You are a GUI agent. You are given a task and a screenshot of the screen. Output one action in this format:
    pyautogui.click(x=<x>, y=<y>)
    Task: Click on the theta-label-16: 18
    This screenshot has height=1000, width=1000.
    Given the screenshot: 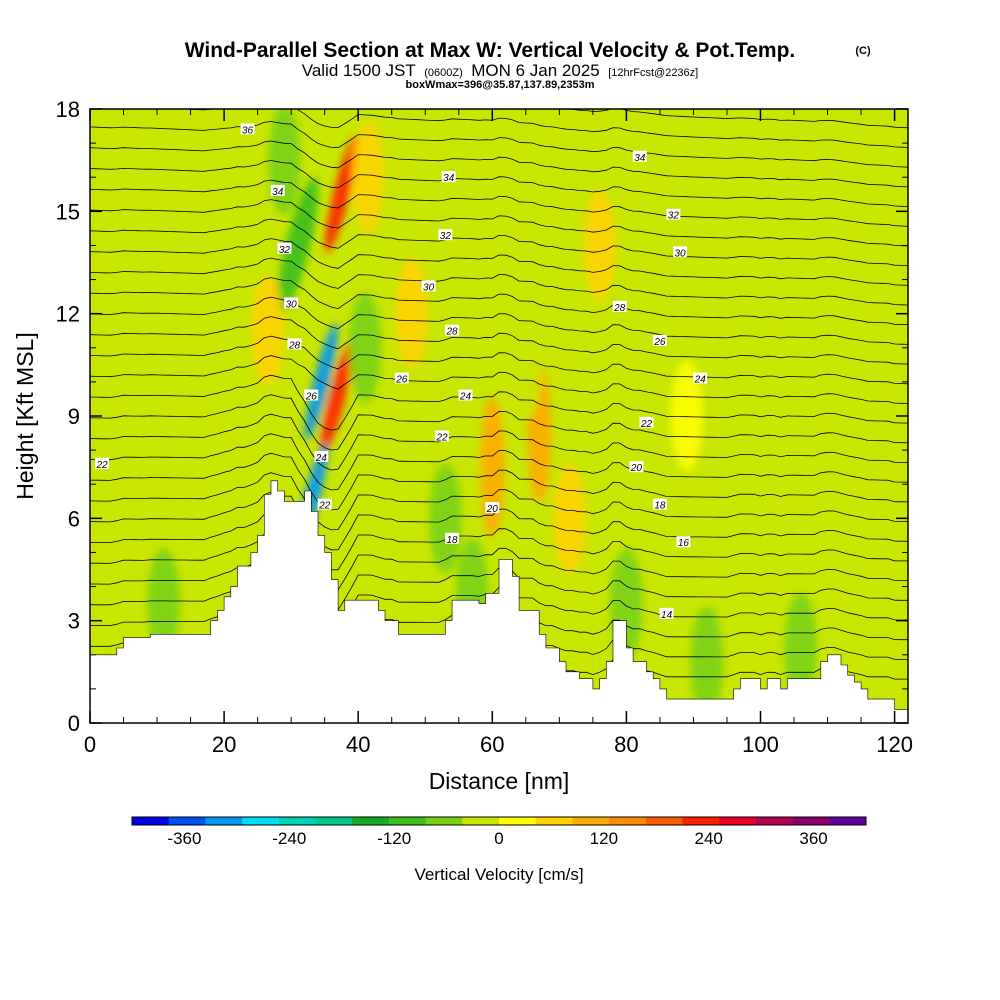 What is the action you would take?
    pyautogui.click(x=452, y=539)
    